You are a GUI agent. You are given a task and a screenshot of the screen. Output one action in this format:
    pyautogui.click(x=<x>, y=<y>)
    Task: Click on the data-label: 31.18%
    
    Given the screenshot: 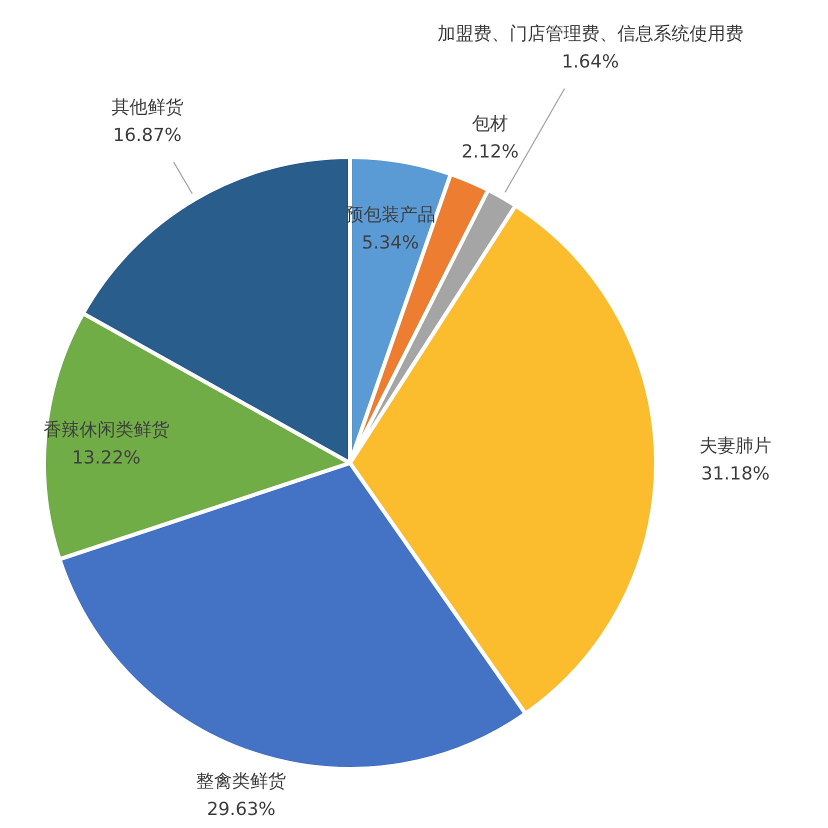 What is the action you would take?
    pyautogui.click(x=735, y=473)
    